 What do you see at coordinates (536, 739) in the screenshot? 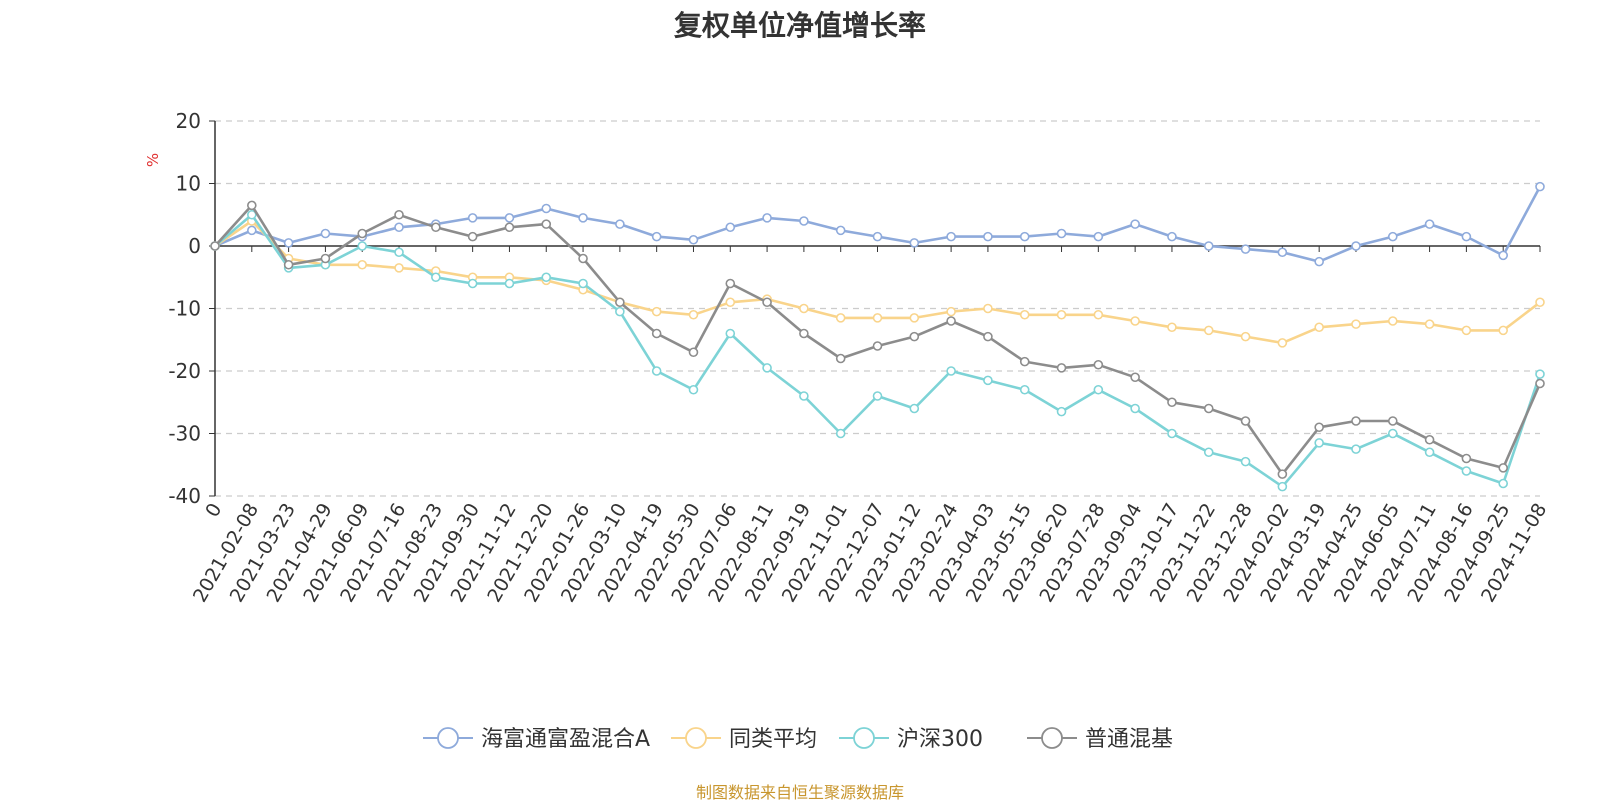
I see `legend-item: 海富通富盈混合A` at bounding box center [536, 739].